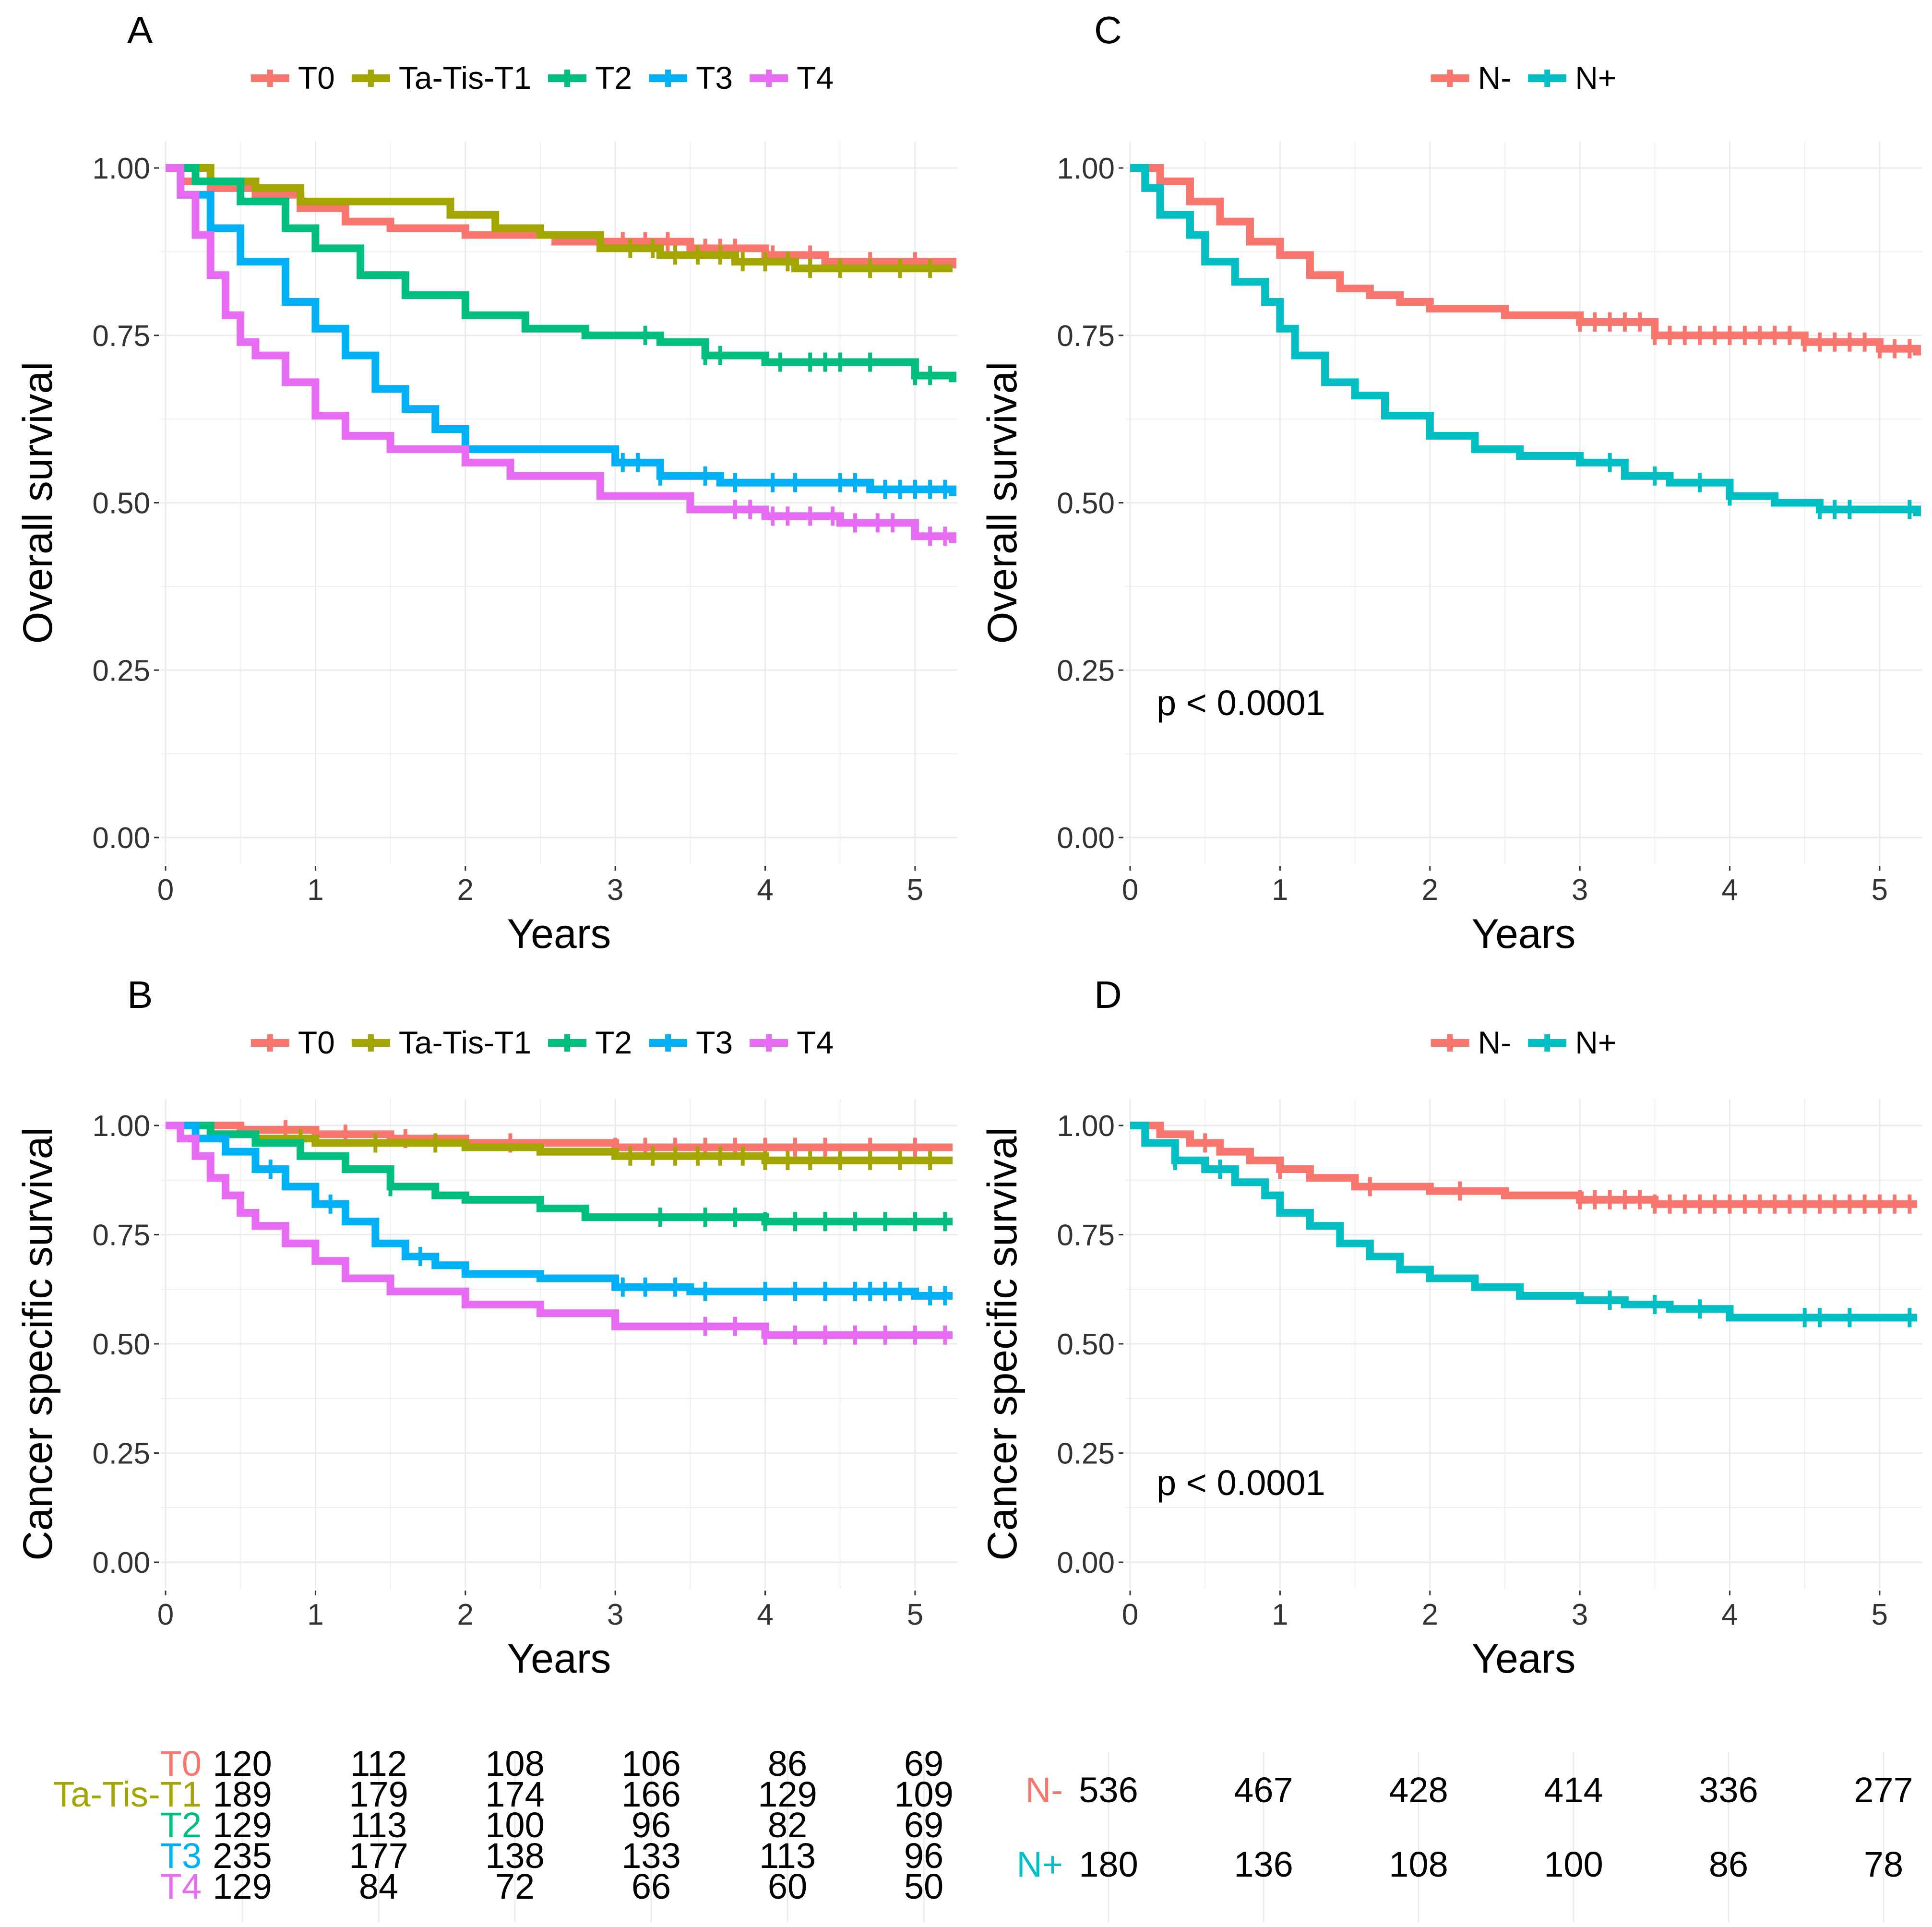  I want to click on risk-row-label: T4, so click(181, 1886).